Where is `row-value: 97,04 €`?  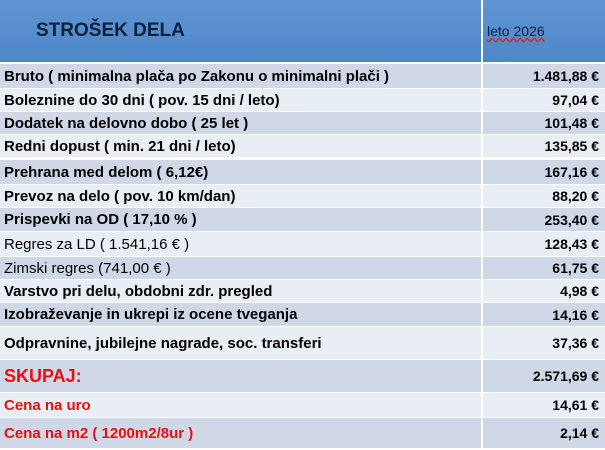
row-value: 97,04 € is located at coordinates (544, 100).